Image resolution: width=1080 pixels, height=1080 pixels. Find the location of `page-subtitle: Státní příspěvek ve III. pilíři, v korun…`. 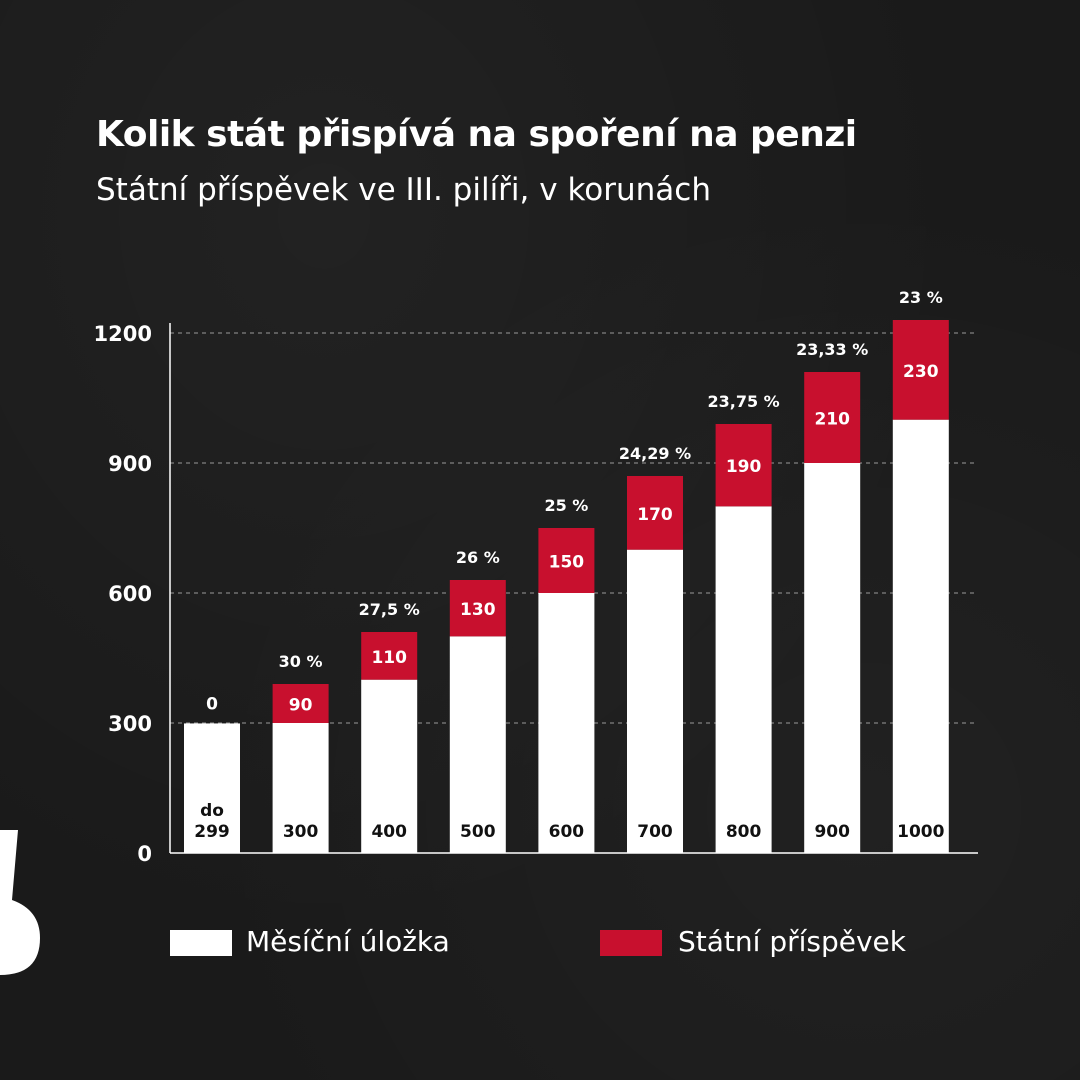

page-subtitle: Státní příspěvek ve III. pilíři, v korun… is located at coordinates (403, 190).